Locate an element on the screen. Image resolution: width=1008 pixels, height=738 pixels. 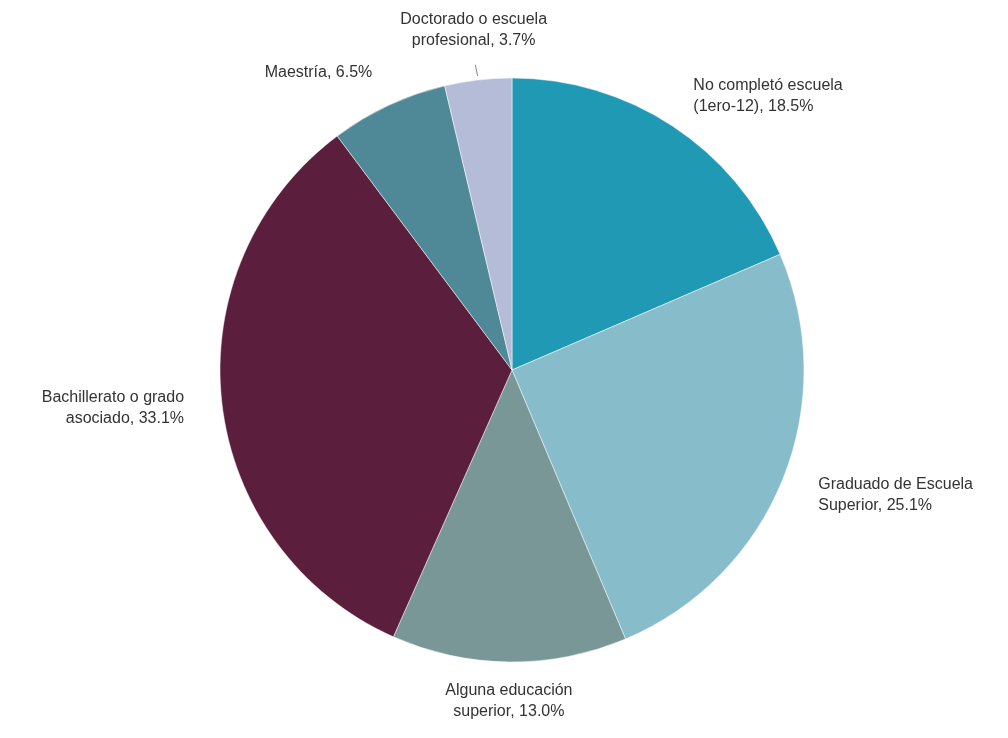
slice-label: Graduado de Escuela Superior, 25.1% is located at coordinates (896, 493).